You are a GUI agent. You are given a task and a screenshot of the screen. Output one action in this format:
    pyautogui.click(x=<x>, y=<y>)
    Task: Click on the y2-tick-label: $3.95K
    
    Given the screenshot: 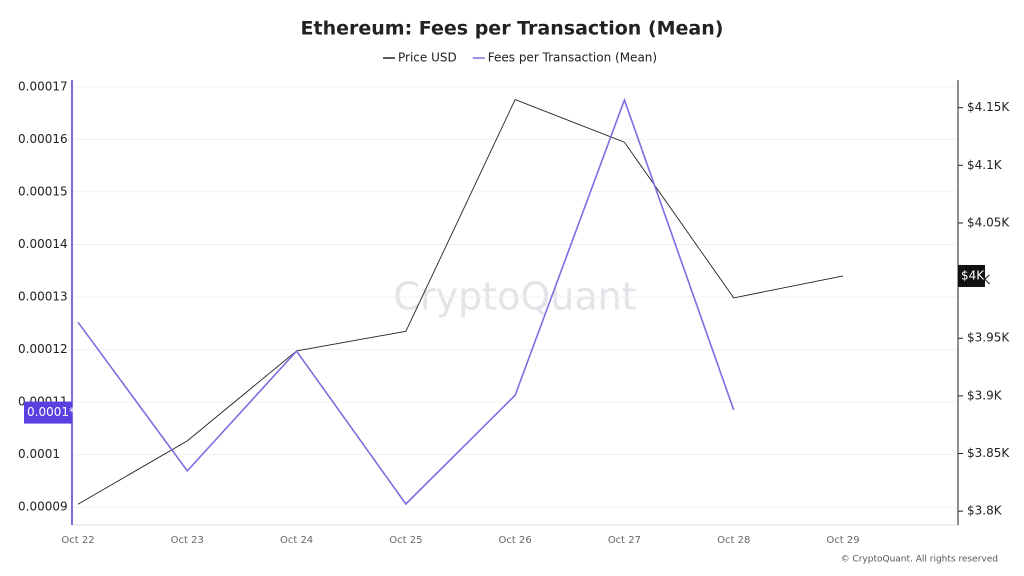 What is the action you would take?
    pyautogui.click(x=988, y=338)
    